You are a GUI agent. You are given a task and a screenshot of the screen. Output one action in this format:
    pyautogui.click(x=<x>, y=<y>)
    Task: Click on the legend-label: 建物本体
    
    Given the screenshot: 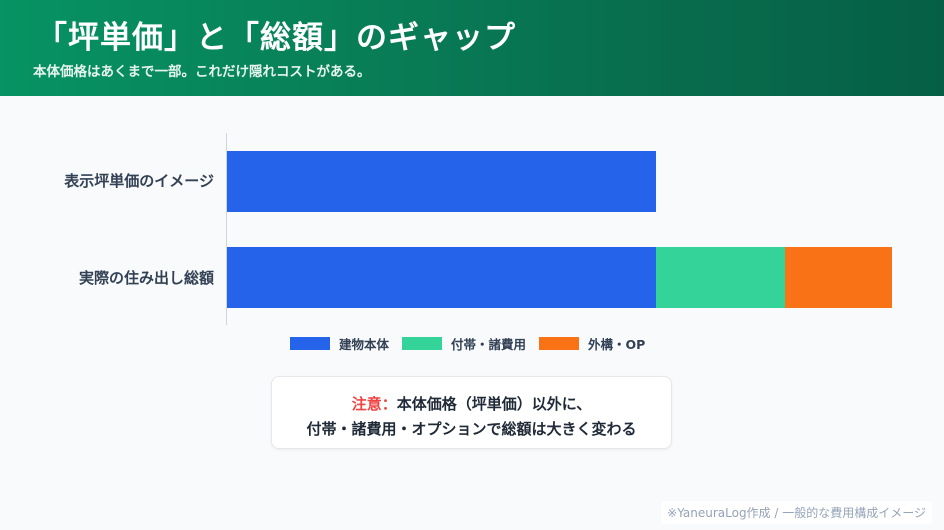 What is the action you would take?
    pyautogui.click(x=364, y=344)
    